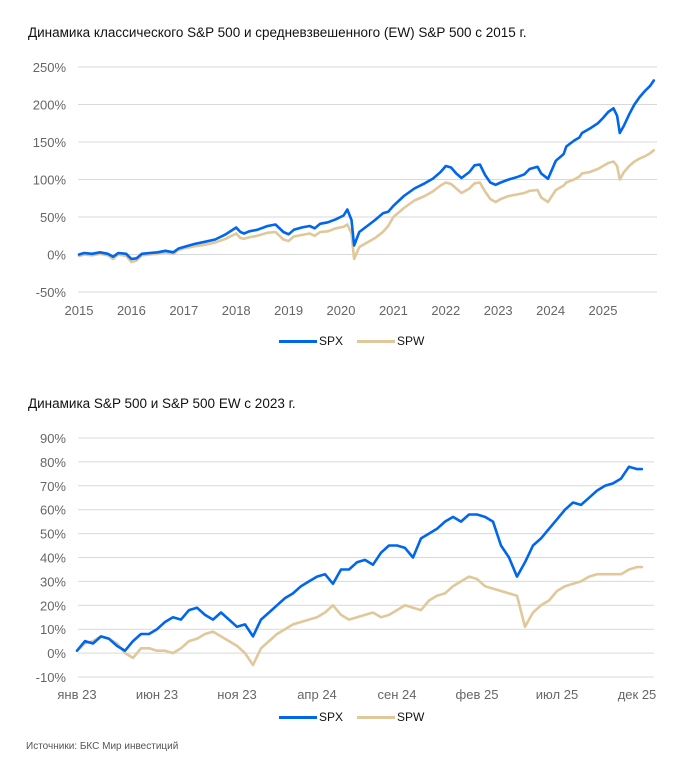 The image size is (693, 768). Describe the element at coordinates (50, 142) in the screenshot. I see `y-tick-label: 150%` at that location.